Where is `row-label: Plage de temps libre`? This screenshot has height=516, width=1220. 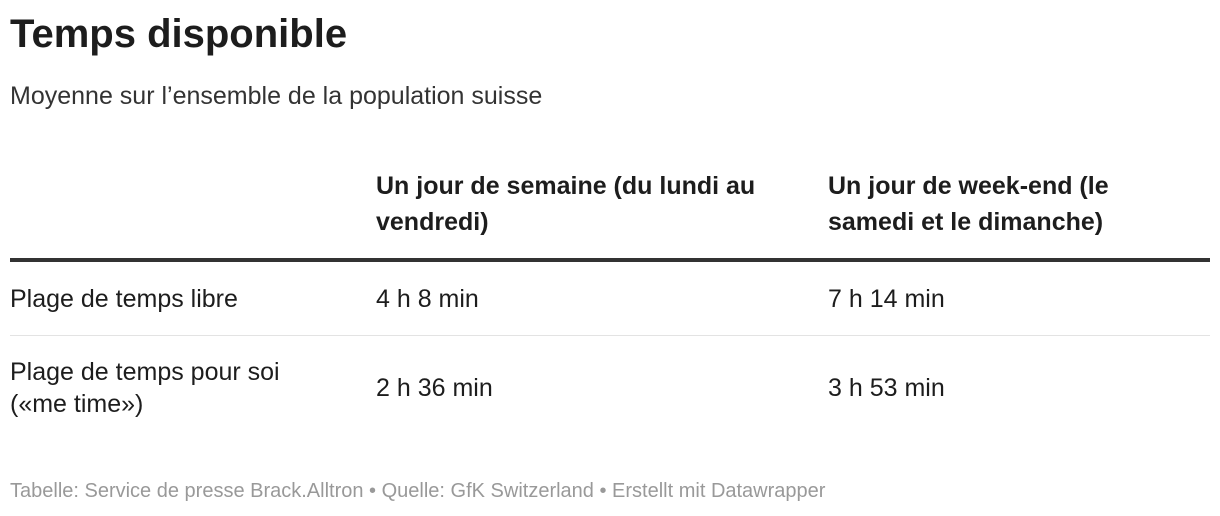 row-label: Plage de temps libre is located at coordinates (124, 298).